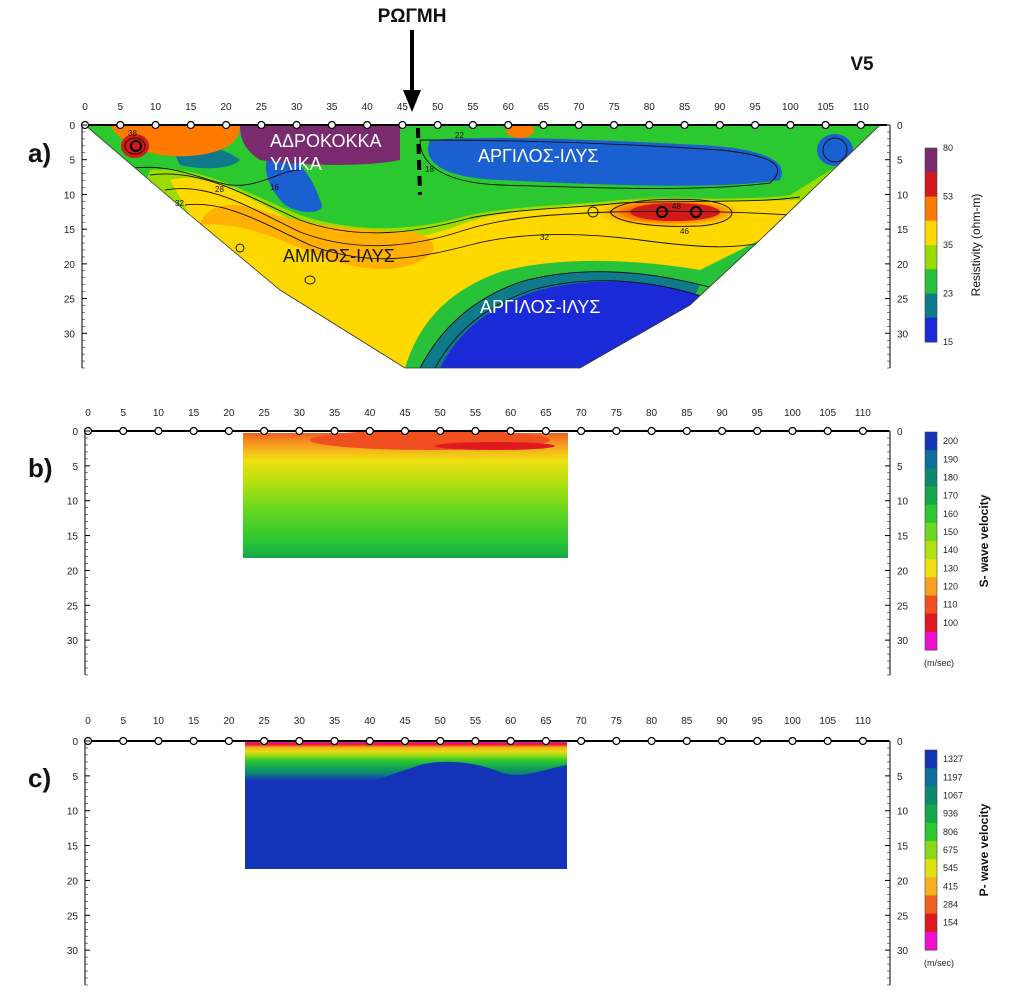  I want to click on x-tick-label: 45, so click(405, 413).